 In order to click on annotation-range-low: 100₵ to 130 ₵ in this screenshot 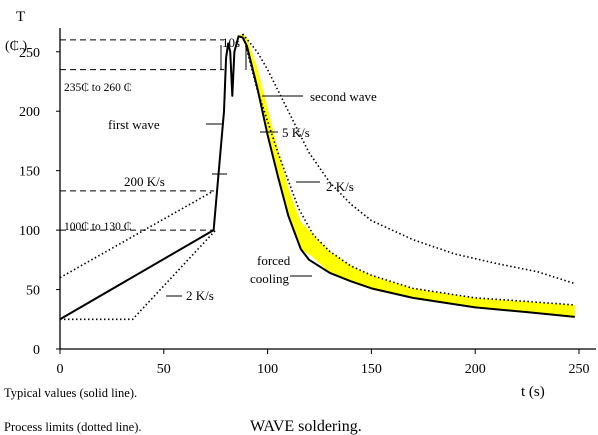, I will do `click(98, 226)`.